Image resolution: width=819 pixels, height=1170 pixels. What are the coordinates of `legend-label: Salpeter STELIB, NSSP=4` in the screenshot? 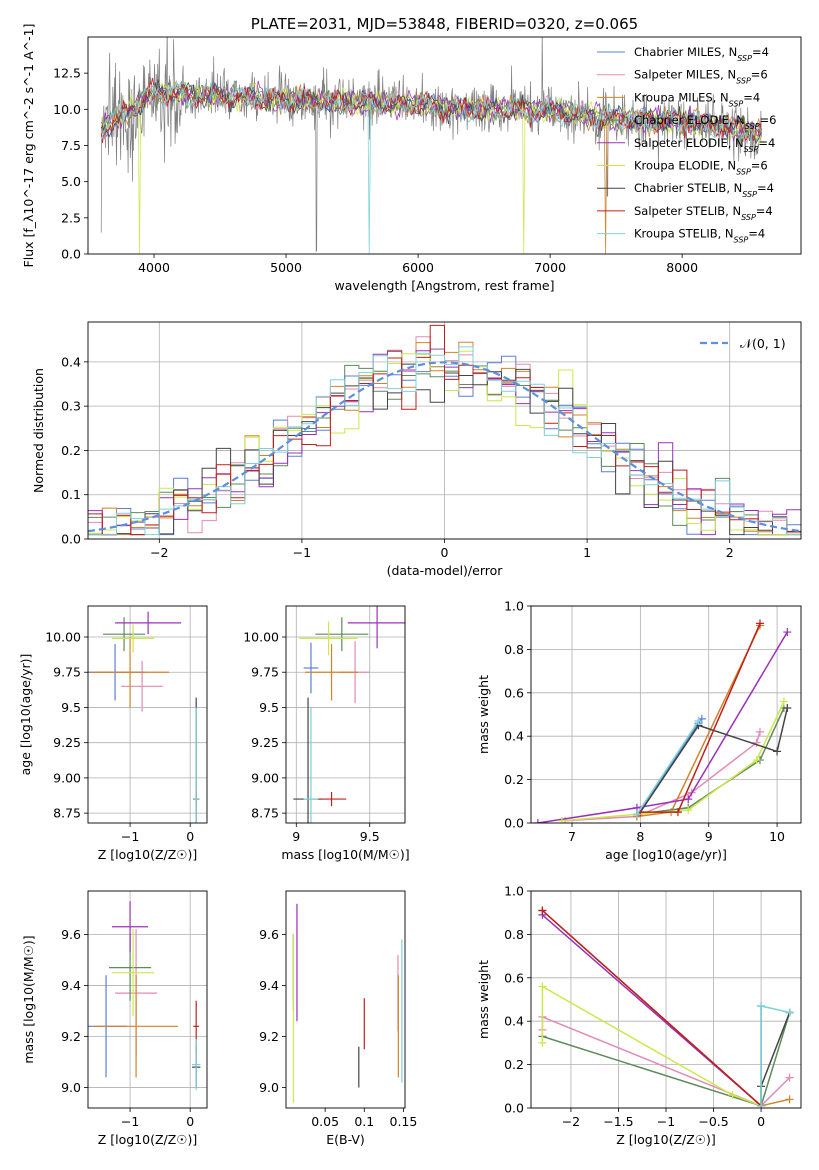 It's located at (703, 213).